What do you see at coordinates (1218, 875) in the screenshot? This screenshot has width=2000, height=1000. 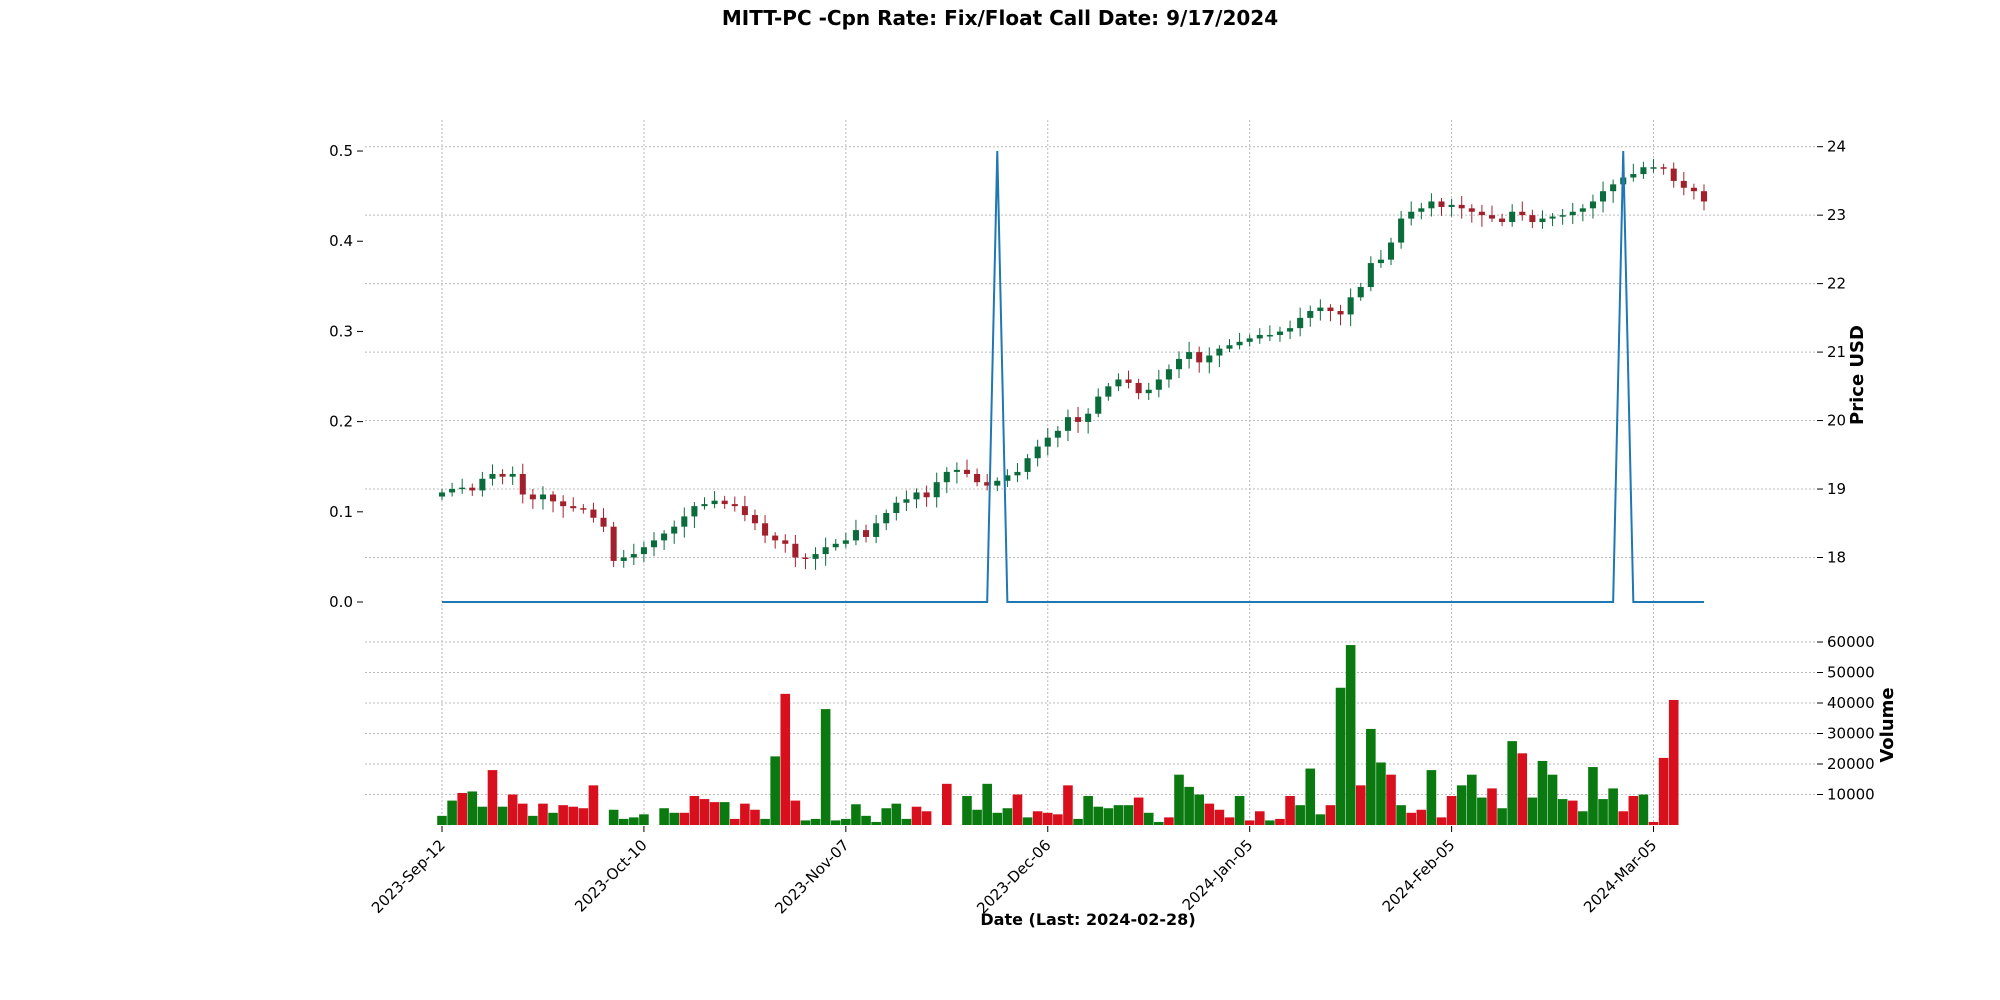 I see `x-tick-label: 2024-Jan-05` at bounding box center [1218, 875].